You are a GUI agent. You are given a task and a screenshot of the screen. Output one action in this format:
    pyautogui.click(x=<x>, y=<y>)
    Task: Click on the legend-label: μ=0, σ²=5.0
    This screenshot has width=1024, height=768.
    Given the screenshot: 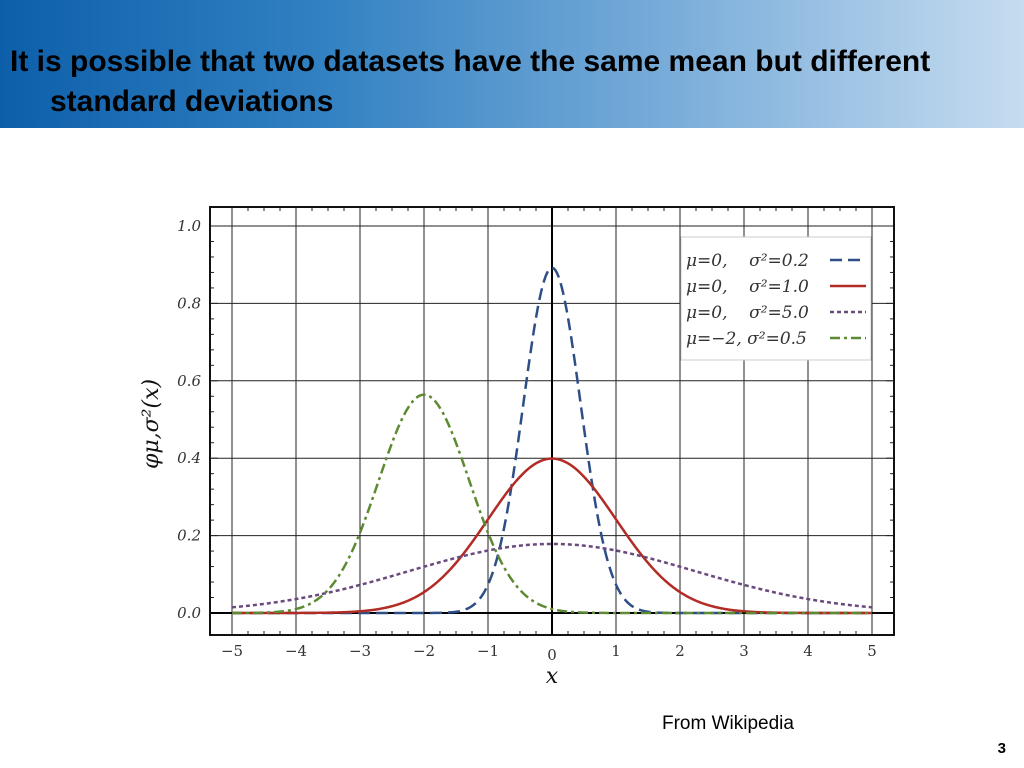 What is the action you would take?
    pyautogui.click(x=747, y=313)
    